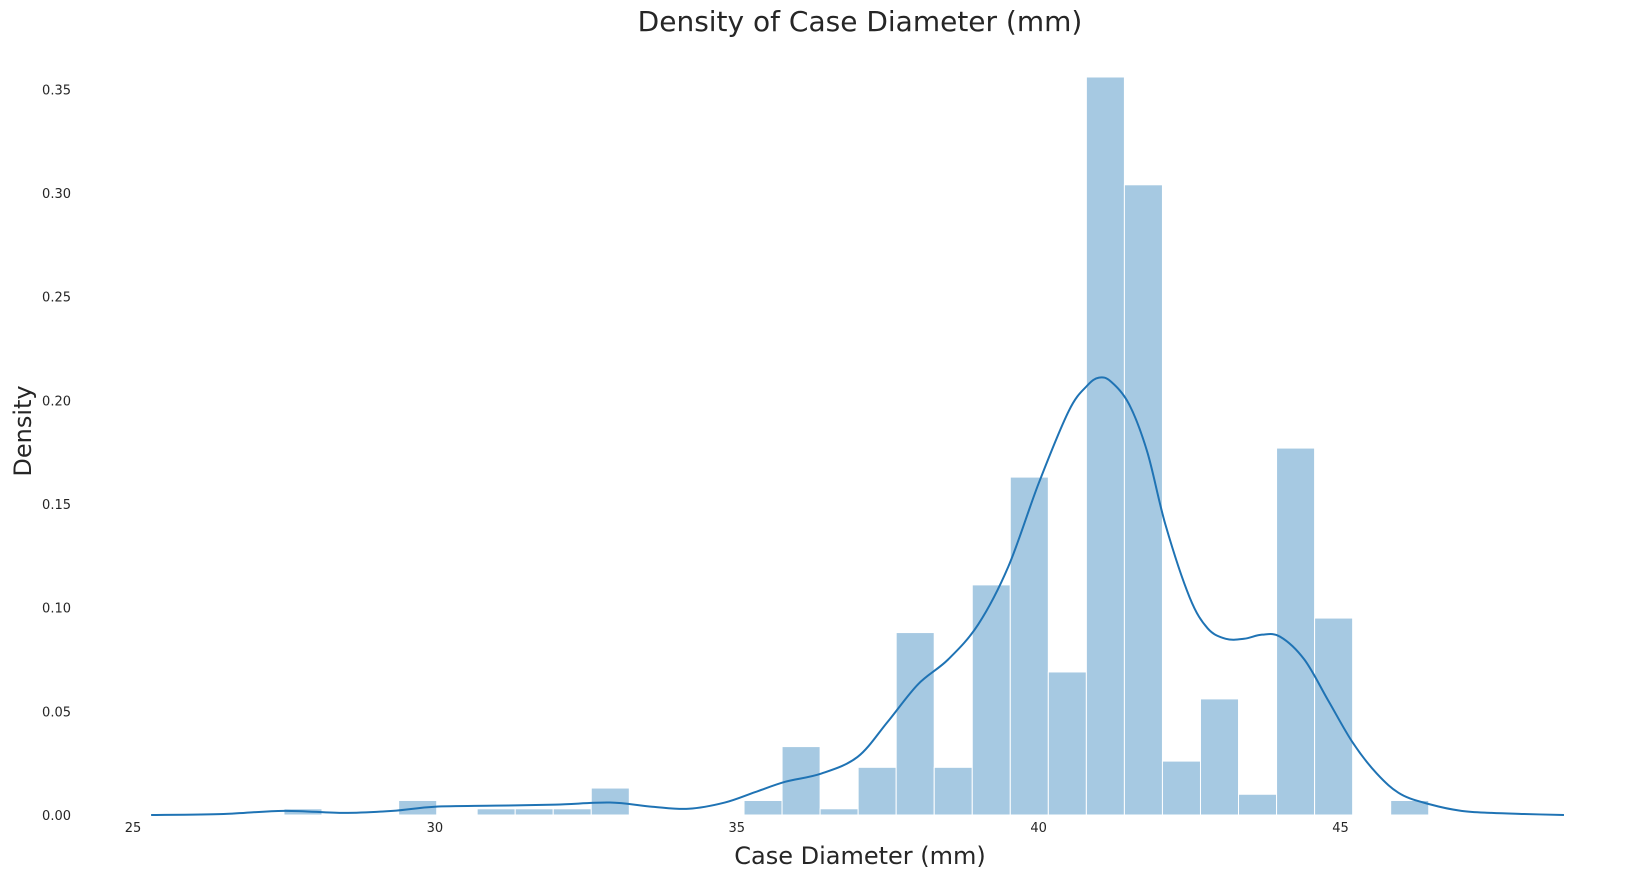 Image resolution: width=1640 pixels, height=873 pixels. What do you see at coordinates (1340, 828) in the screenshot?
I see `x-tick-label: 45` at bounding box center [1340, 828].